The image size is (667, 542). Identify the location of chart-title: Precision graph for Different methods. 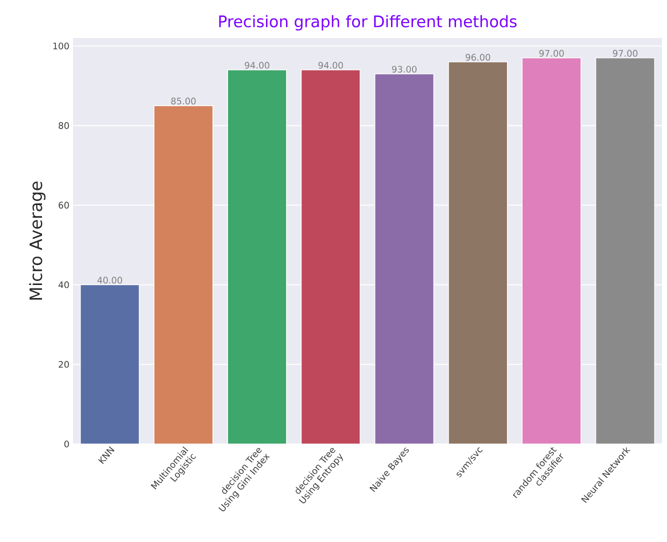
(368, 22).